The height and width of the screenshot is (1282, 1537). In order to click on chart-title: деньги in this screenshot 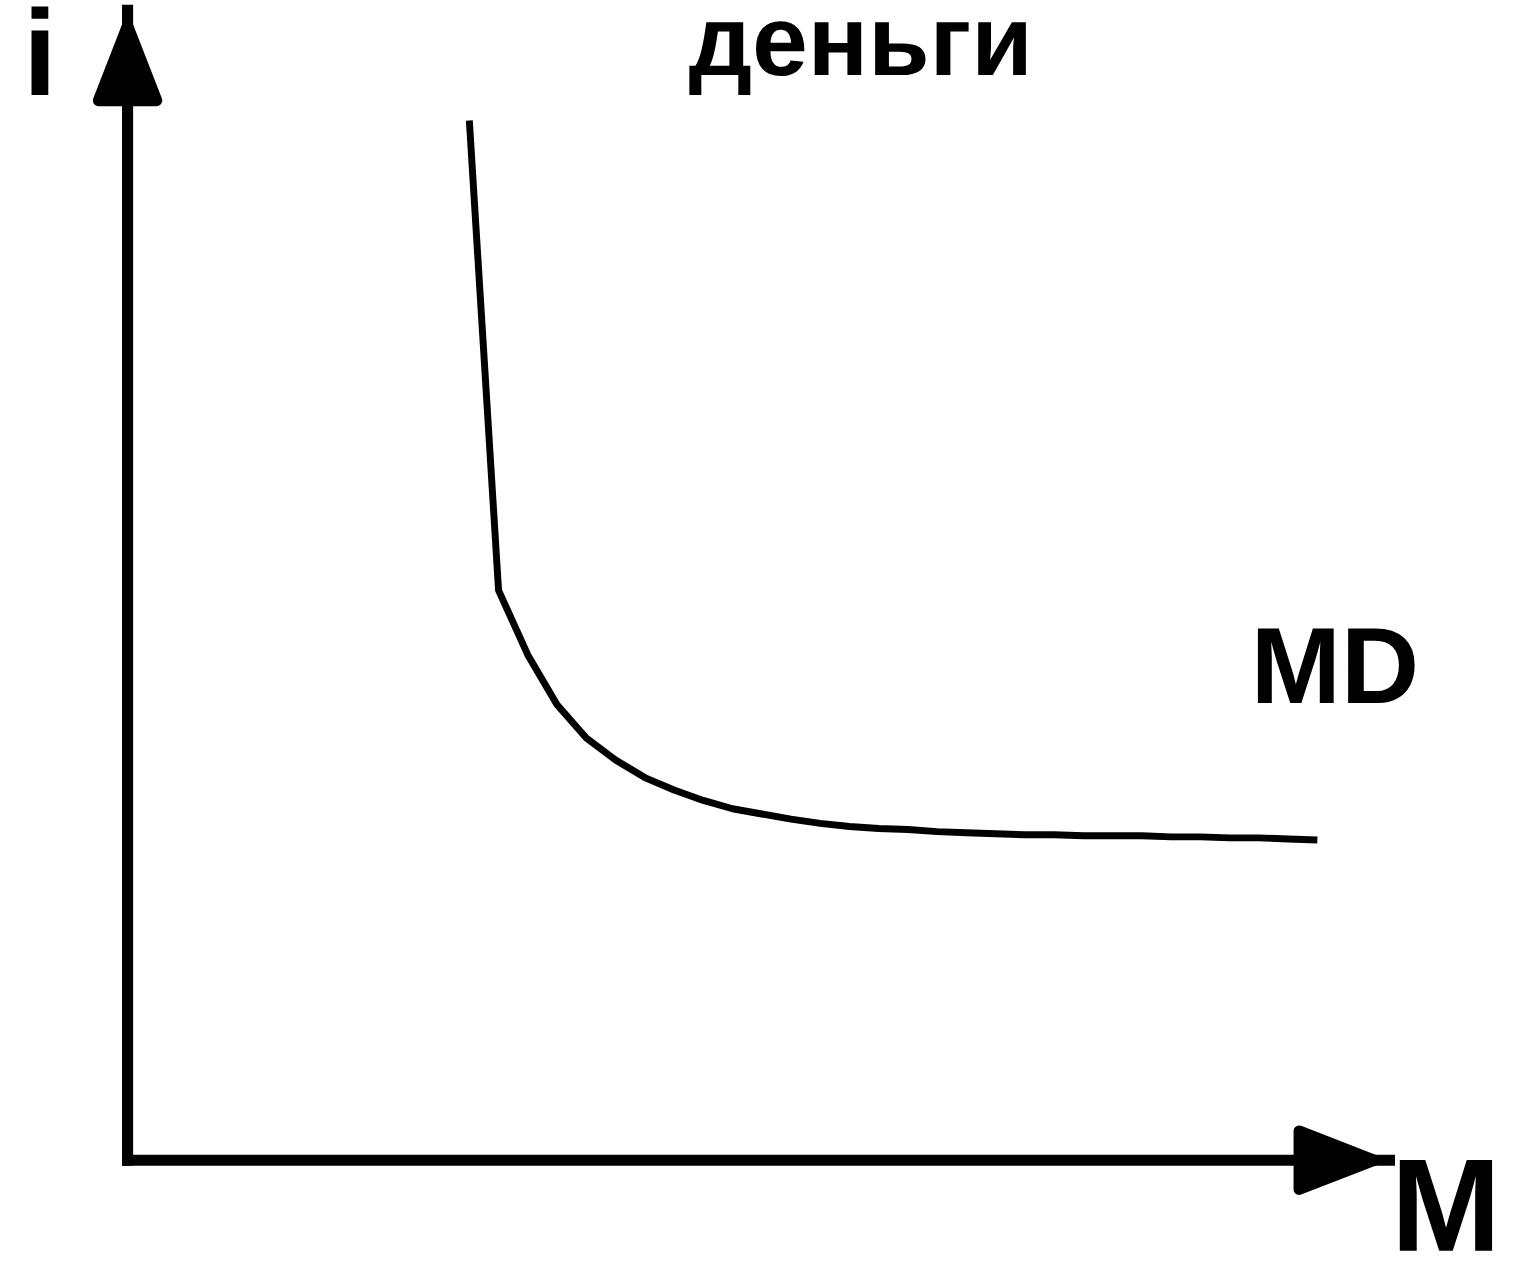, I will do `click(857, 58)`.